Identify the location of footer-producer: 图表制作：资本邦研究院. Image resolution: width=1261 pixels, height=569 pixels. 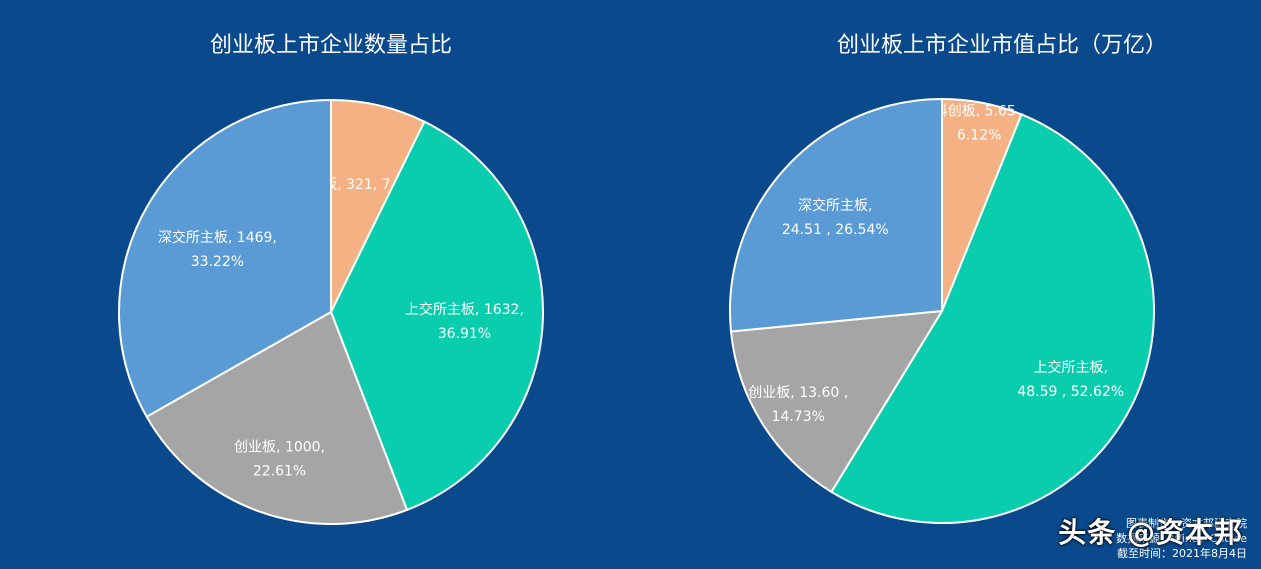
(1186, 523).